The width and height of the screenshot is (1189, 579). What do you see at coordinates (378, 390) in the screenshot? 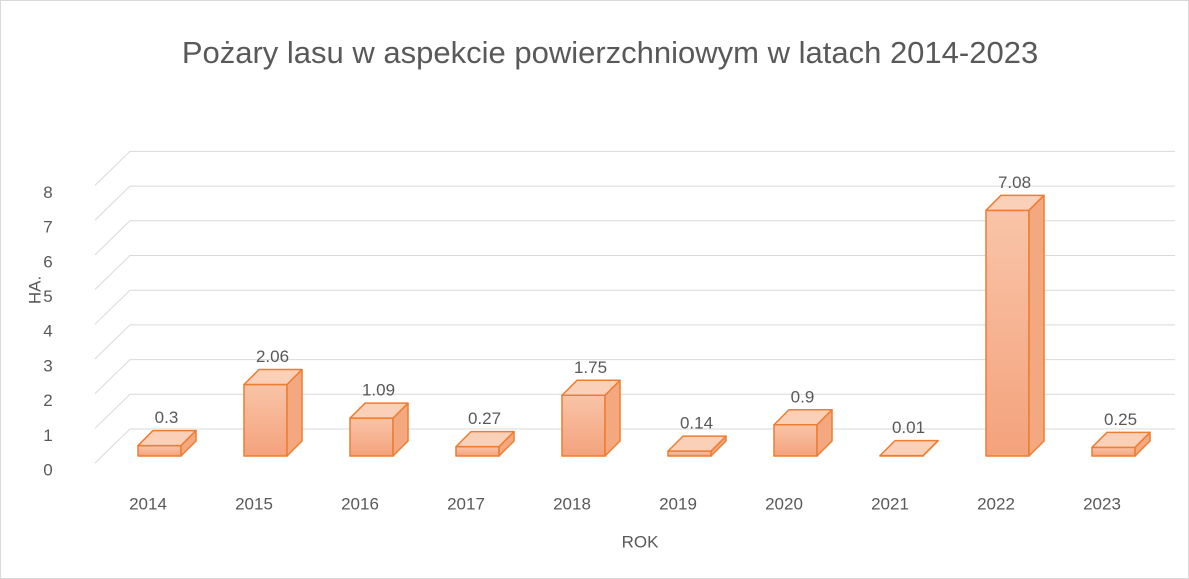
I see `data-label: 1.09` at bounding box center [378, 390].